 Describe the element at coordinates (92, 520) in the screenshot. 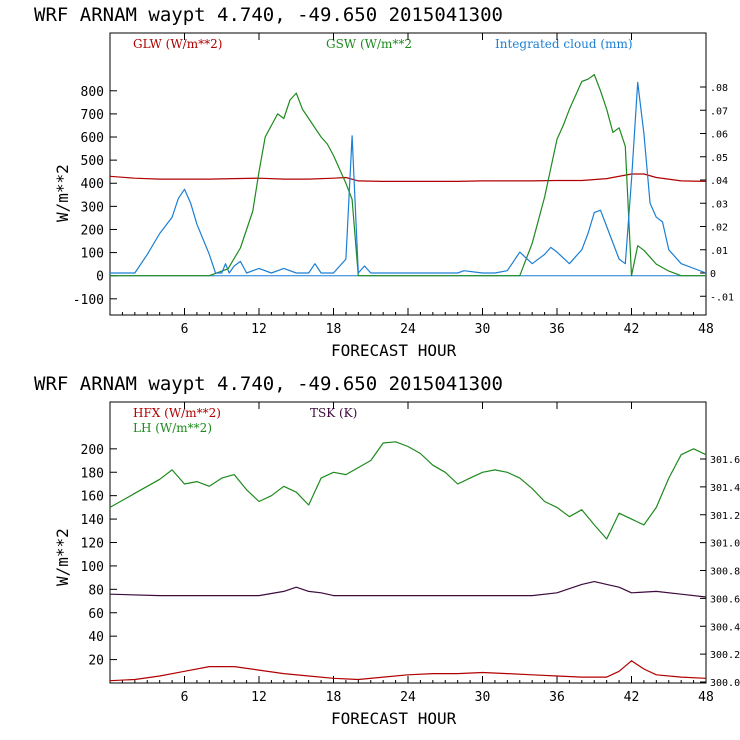

I see `chart2-ytick-label: 140` at that location.